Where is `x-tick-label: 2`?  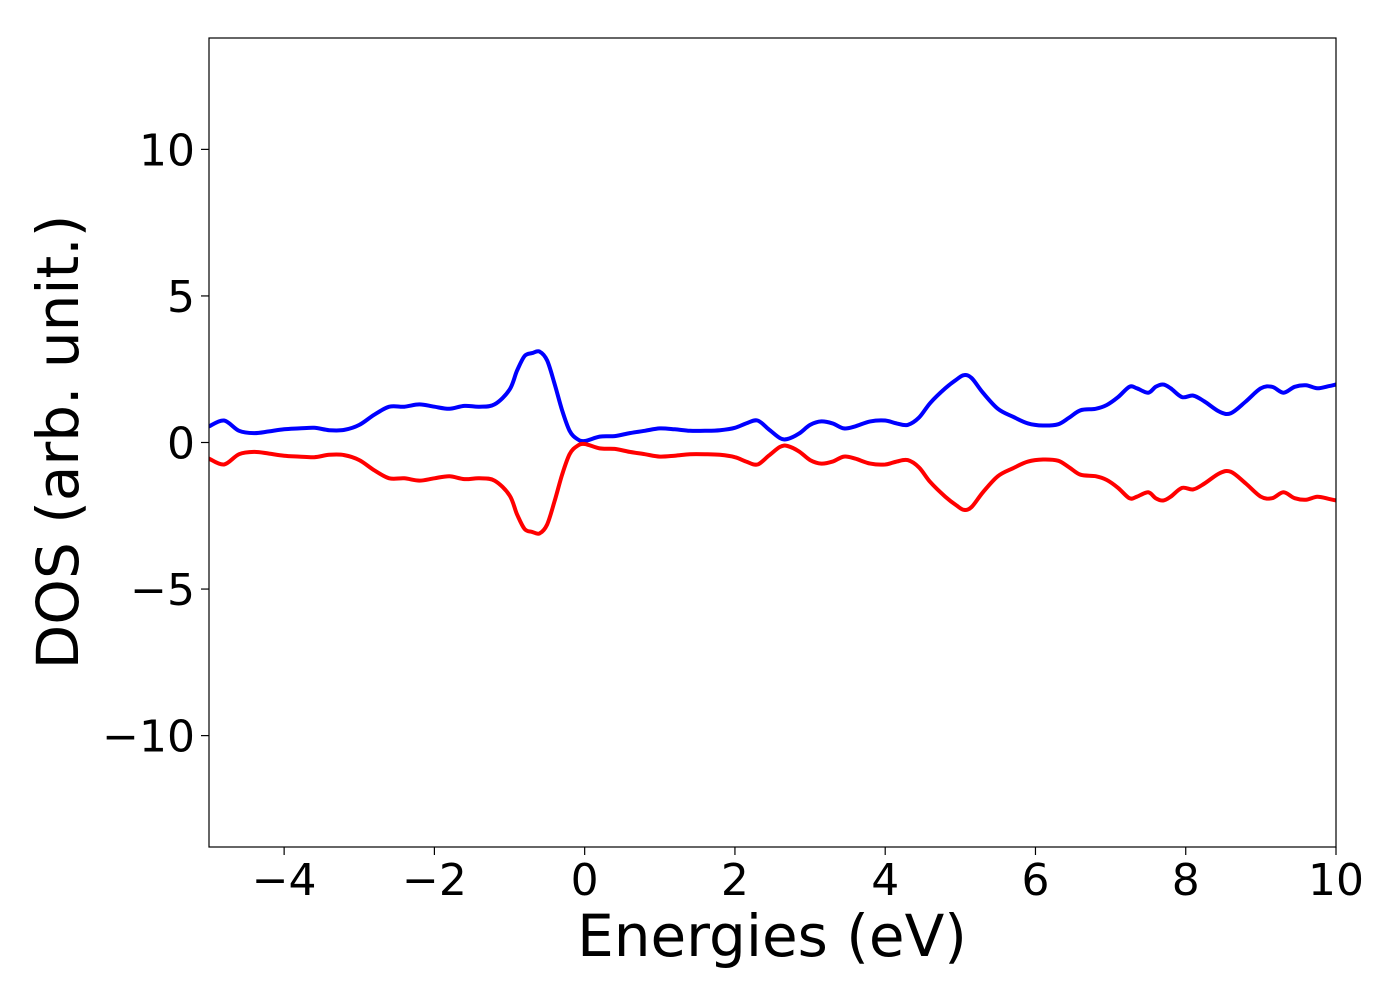
x-tick-label: 2 is located at coordinates (735, 880).